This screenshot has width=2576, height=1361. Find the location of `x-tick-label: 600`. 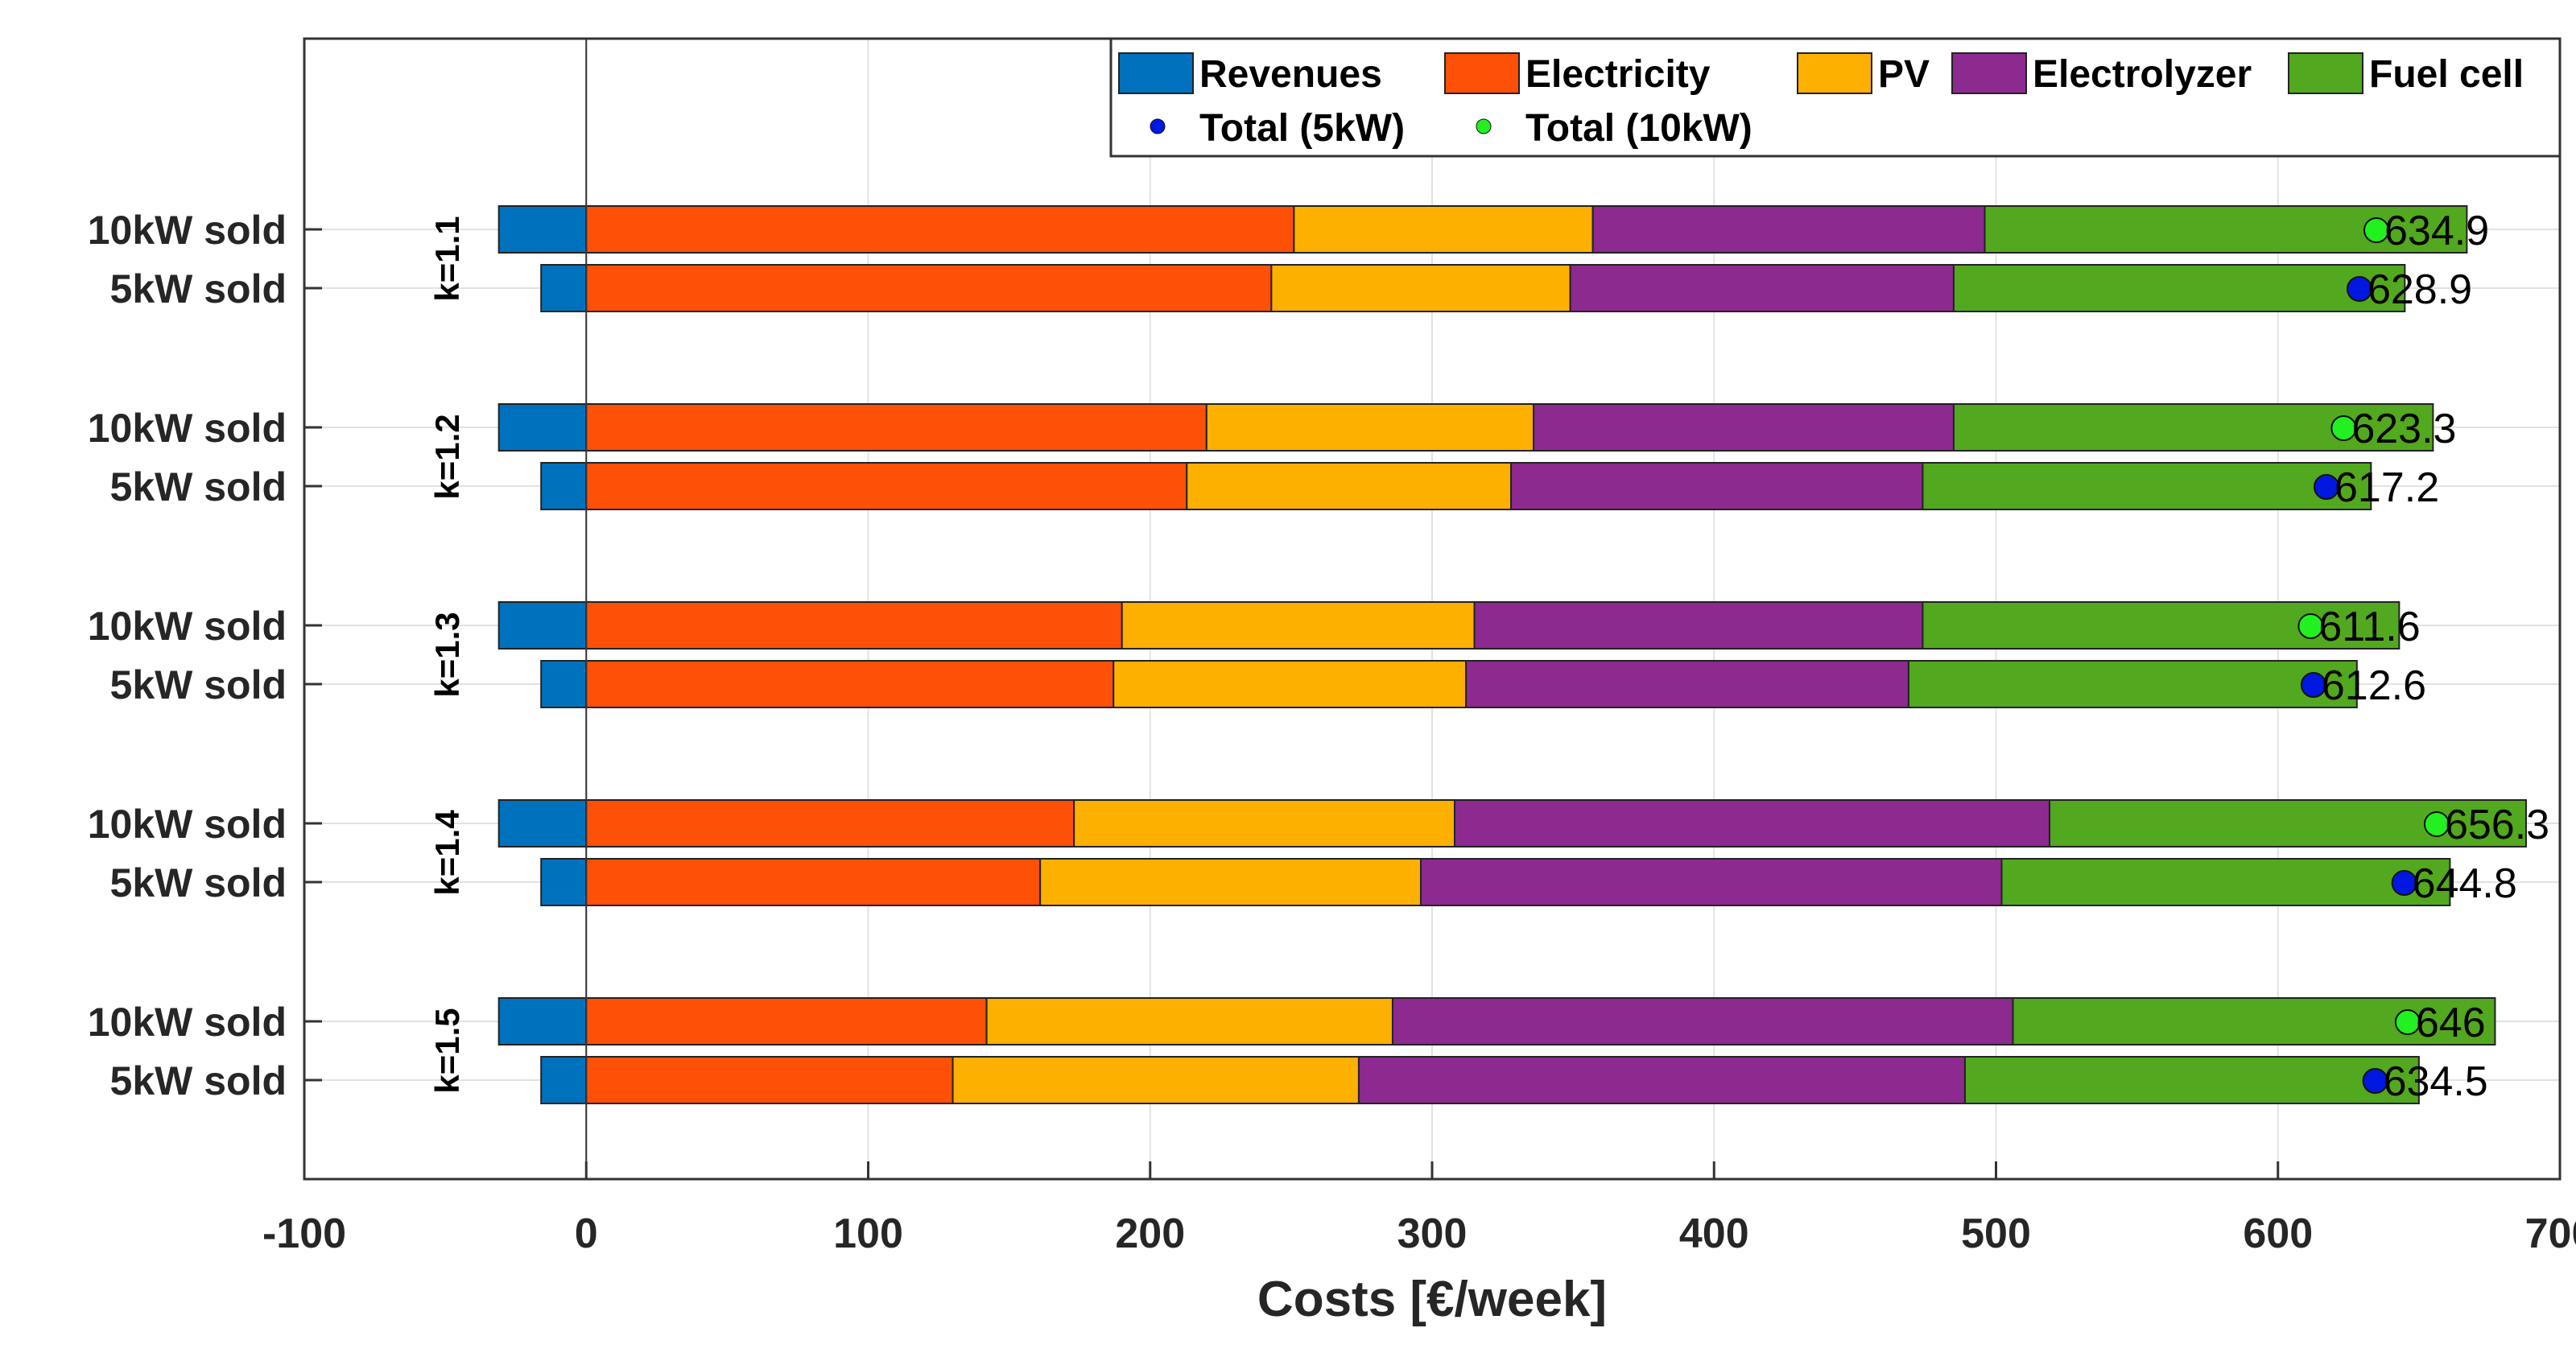

x-tick-label: 600 is located at coordinates (2278, 1233).